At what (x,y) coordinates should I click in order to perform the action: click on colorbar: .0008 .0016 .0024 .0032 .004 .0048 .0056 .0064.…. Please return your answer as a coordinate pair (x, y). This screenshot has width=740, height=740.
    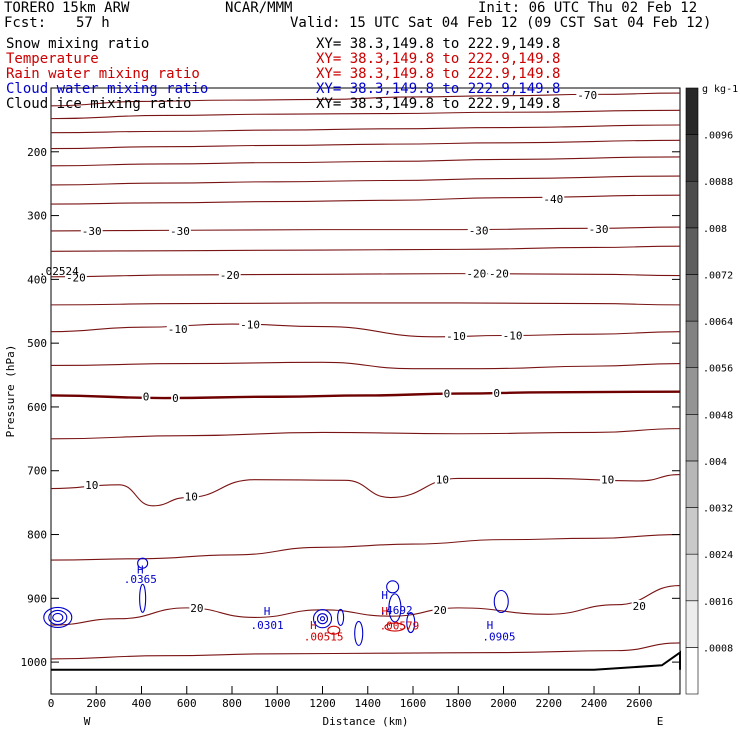
    Looking at the image, I should click on (711, 389).